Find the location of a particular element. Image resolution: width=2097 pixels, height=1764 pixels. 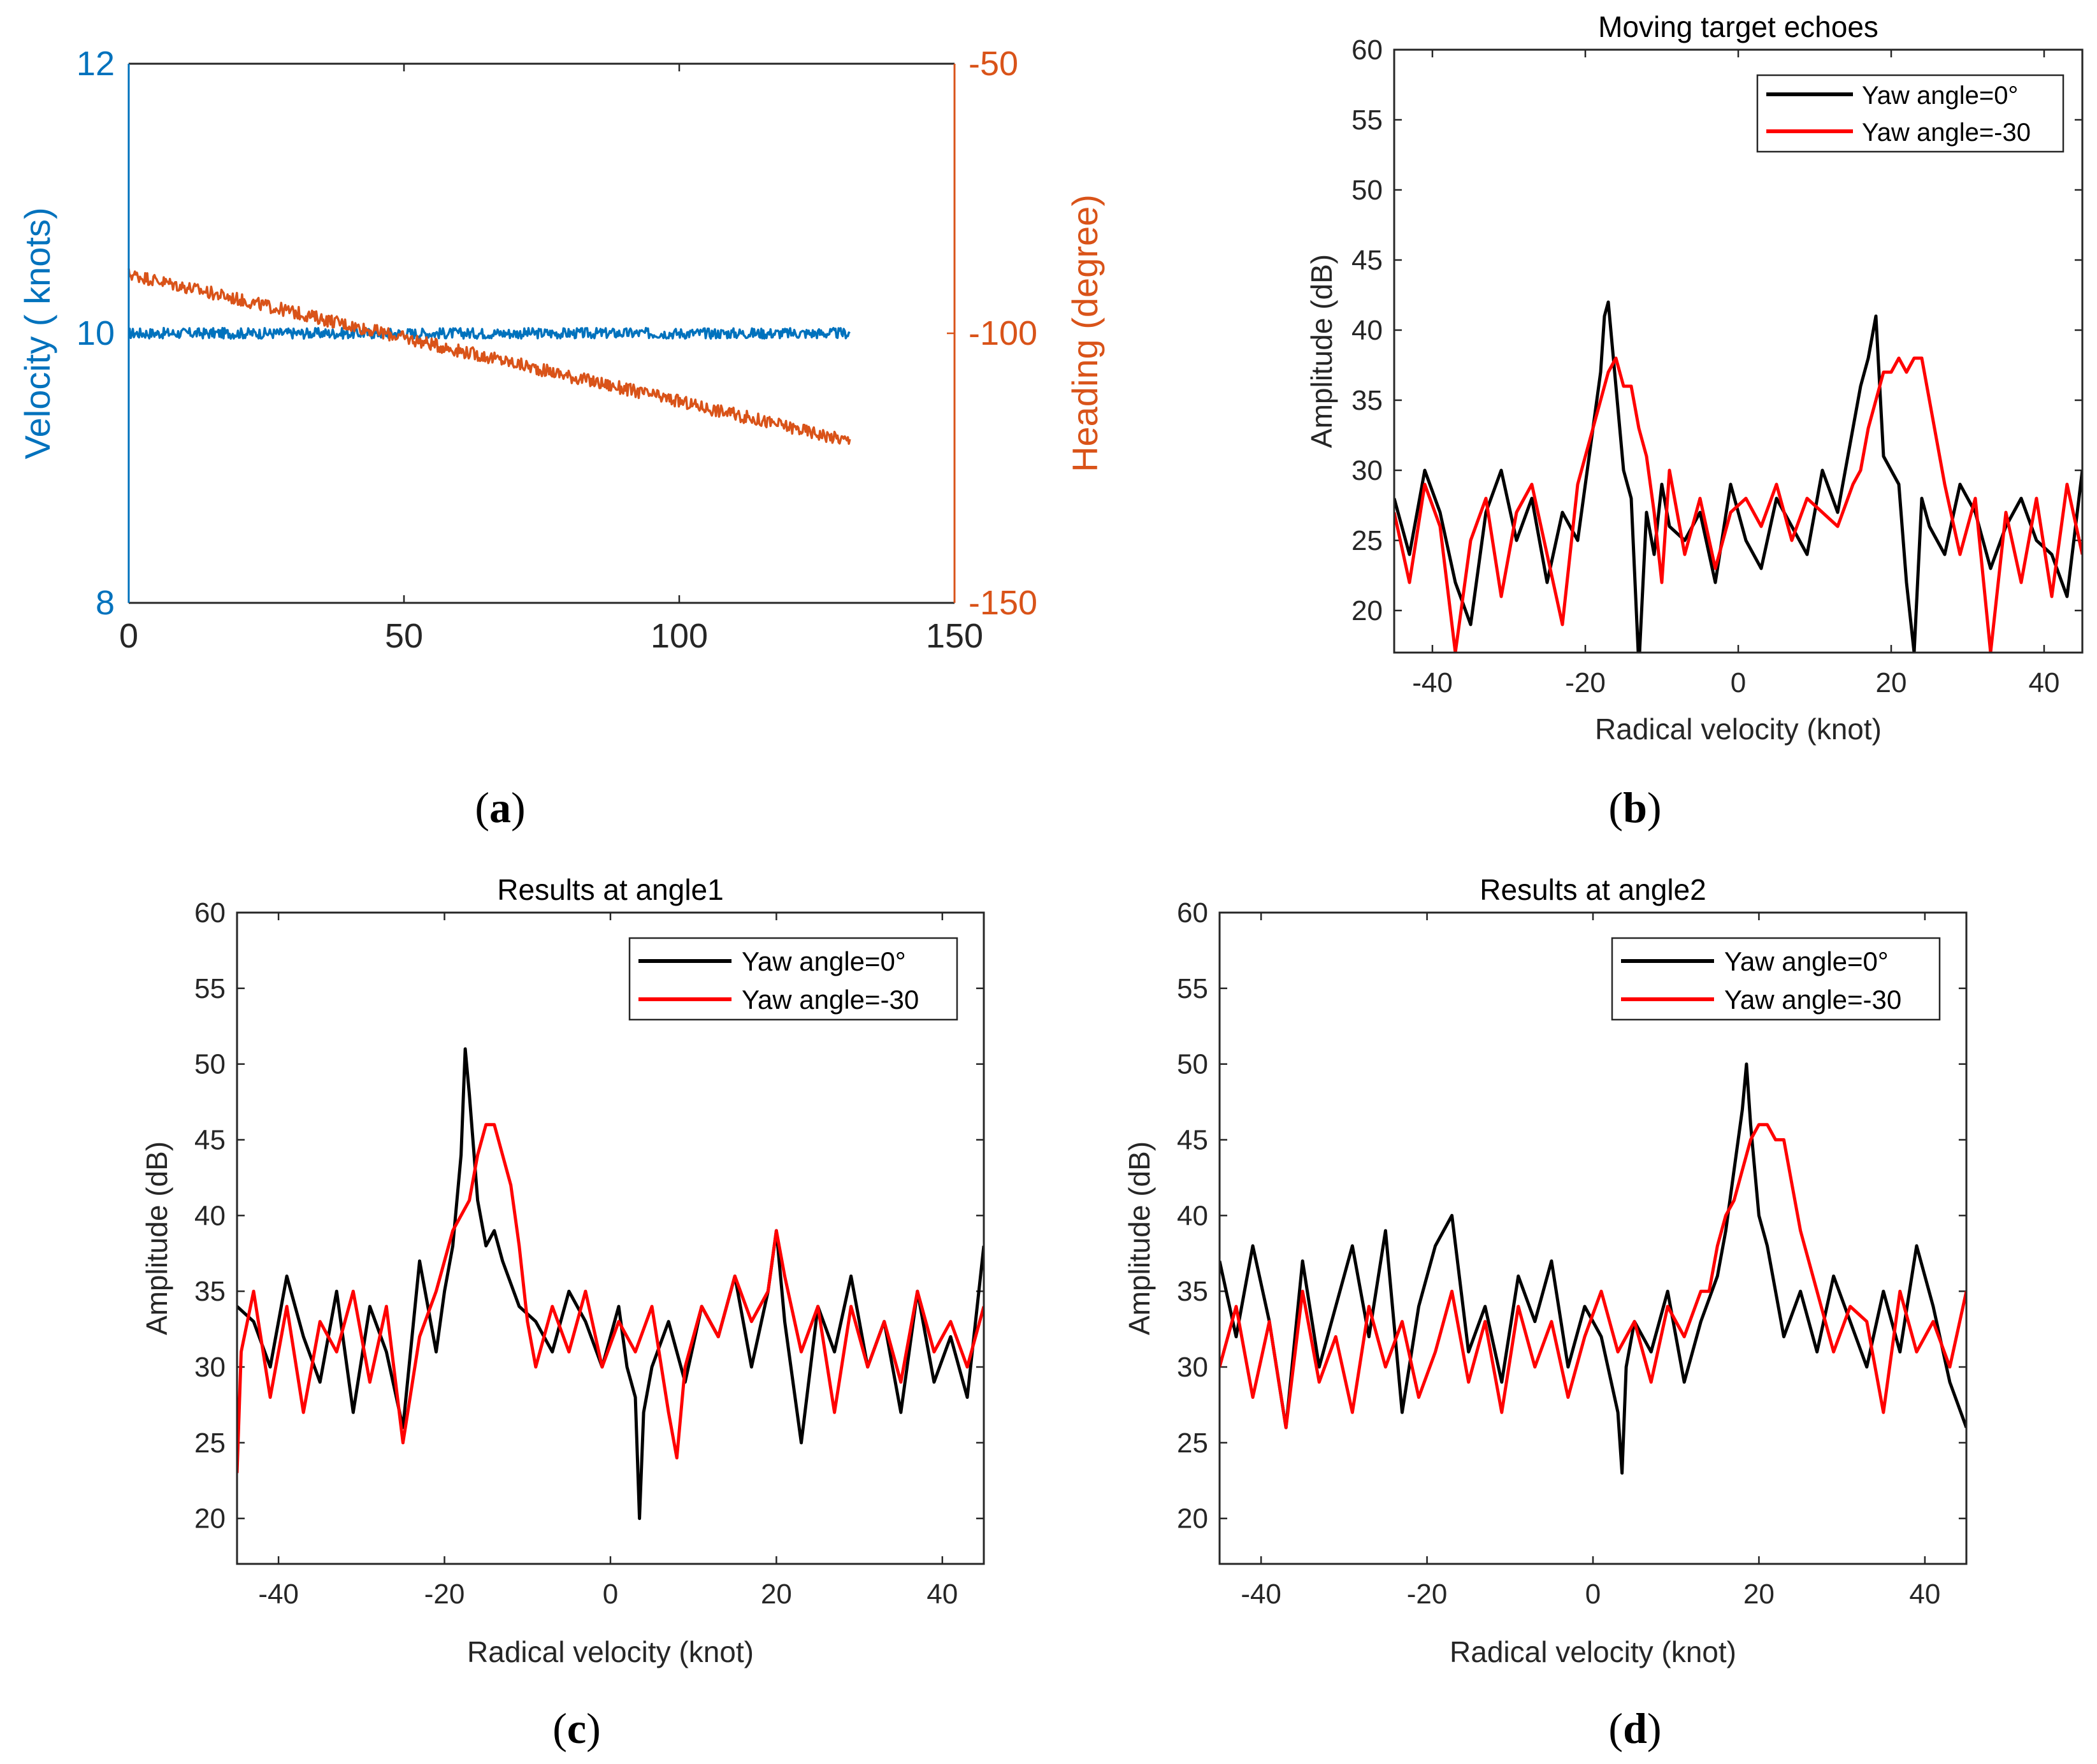

panel-d-caption: (d) is located at coordinates (1635, 1728).